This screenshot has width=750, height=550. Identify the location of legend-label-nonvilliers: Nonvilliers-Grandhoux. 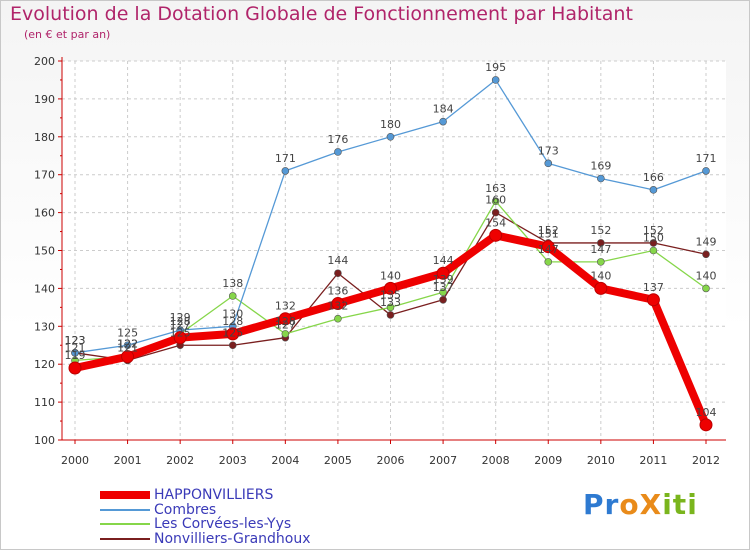
(232, 538).